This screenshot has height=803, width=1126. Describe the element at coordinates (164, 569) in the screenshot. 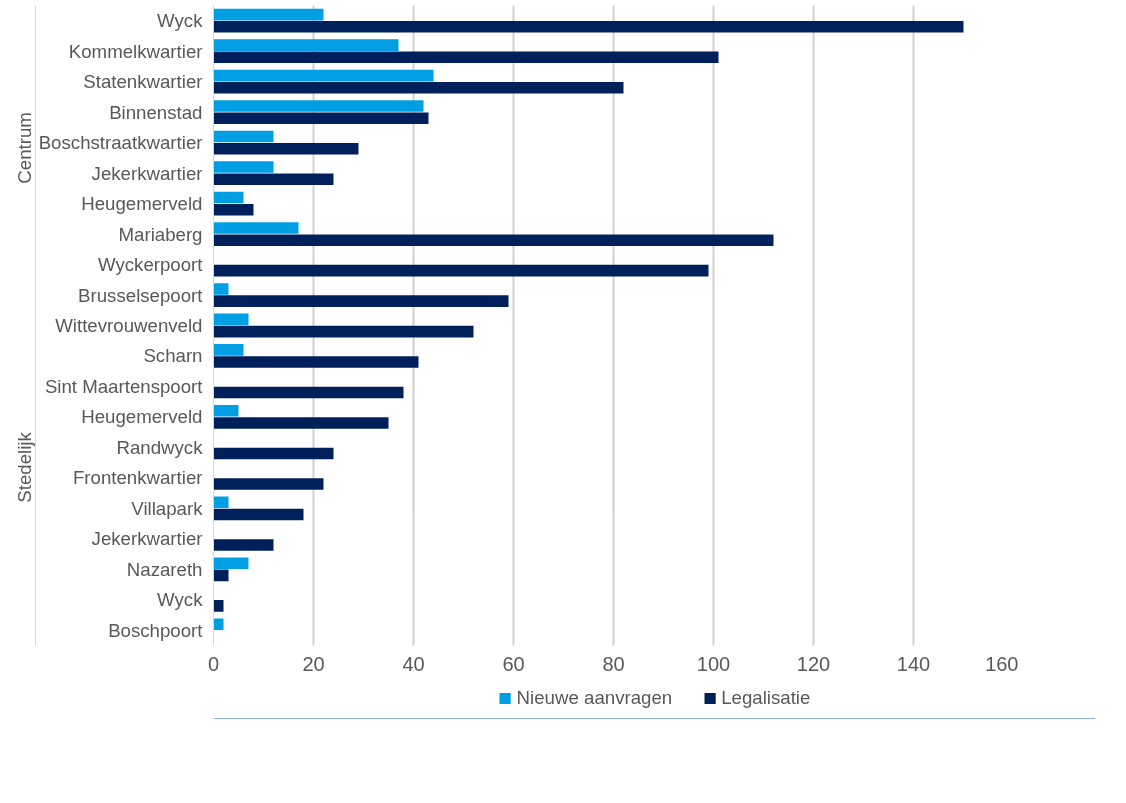

I see `y-tick-label: Nazareth` at that location.